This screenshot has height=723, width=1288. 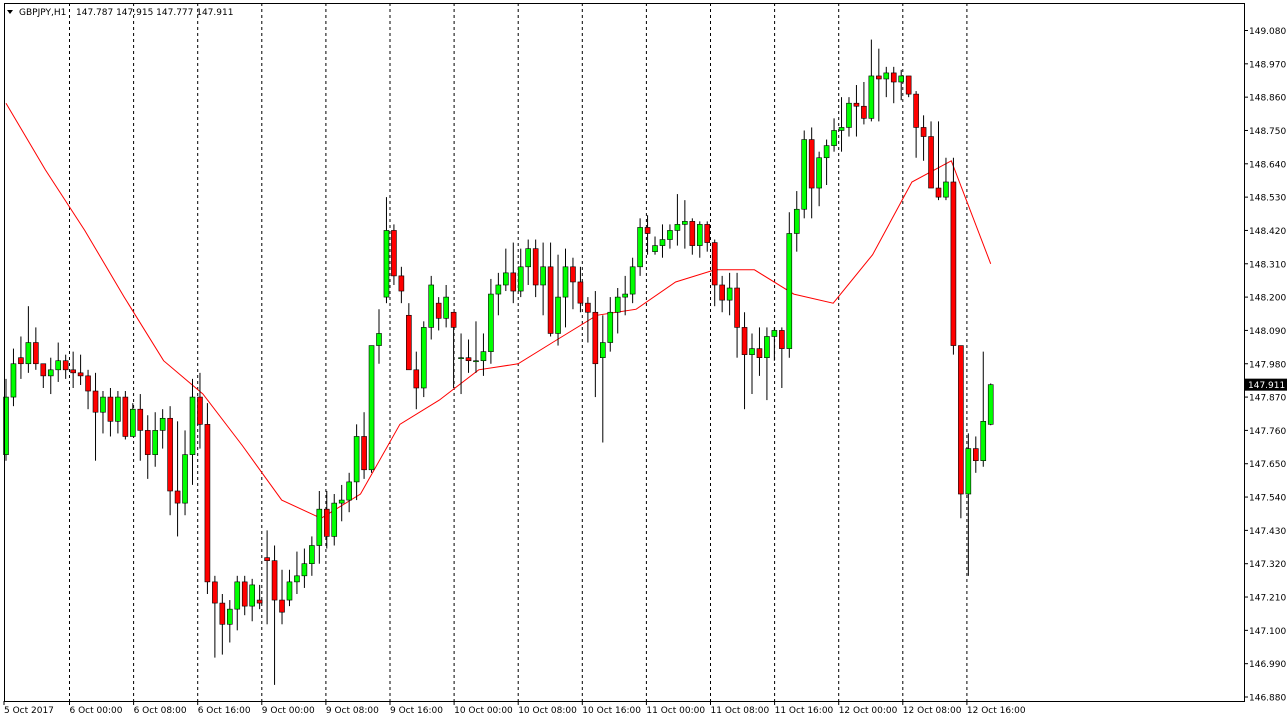 I want to click on y-tick-label: 147.870, so click(x=1267, y=399).